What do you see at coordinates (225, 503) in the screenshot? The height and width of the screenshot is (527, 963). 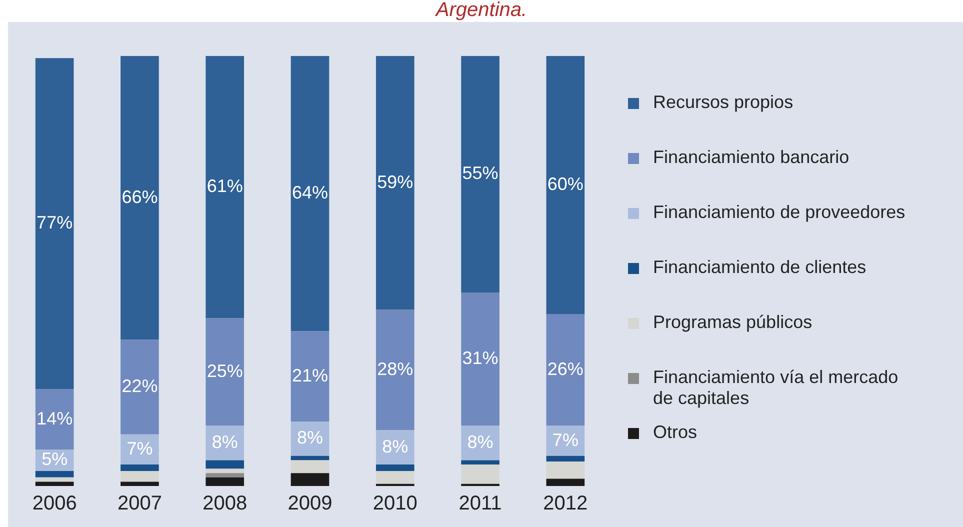 I see `x-tick-label: 2008` at bounding box center [225, 503].